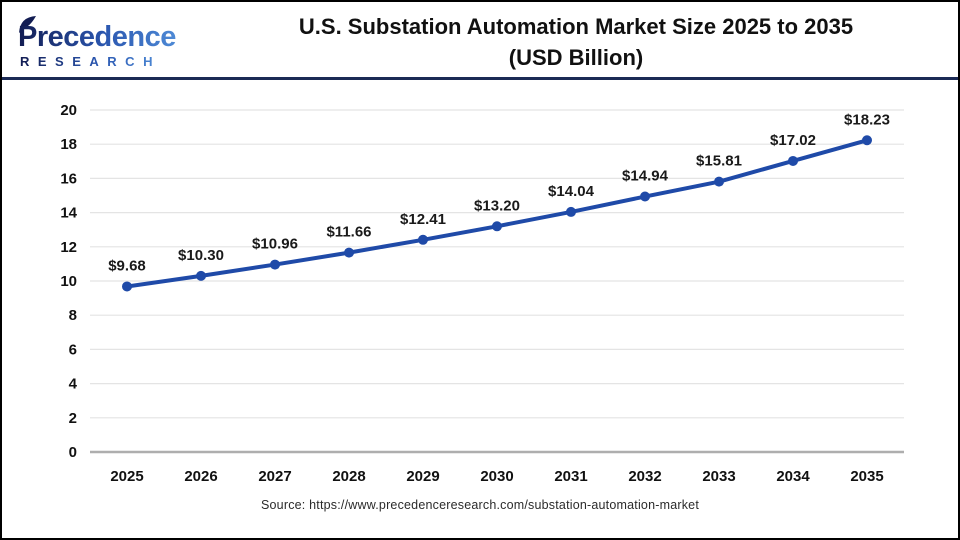 The image size is (960, 540). What do you see at coordinates (793, 476) in the screenshot?
I see `x-tick-label: 2034` at bounding box center [793, 476].